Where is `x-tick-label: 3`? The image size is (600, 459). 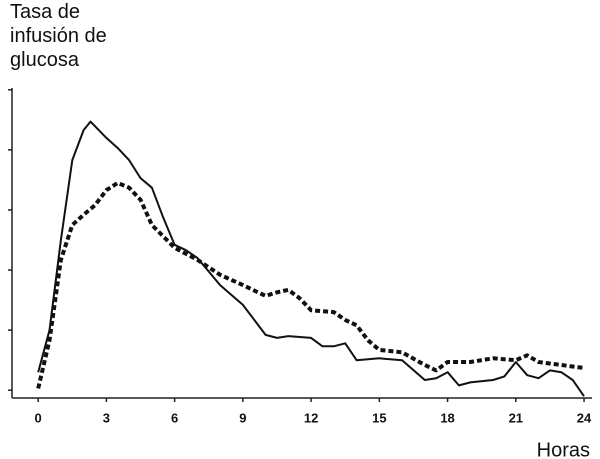 x-tick-label: 3 is located at coordinates (106, 417).